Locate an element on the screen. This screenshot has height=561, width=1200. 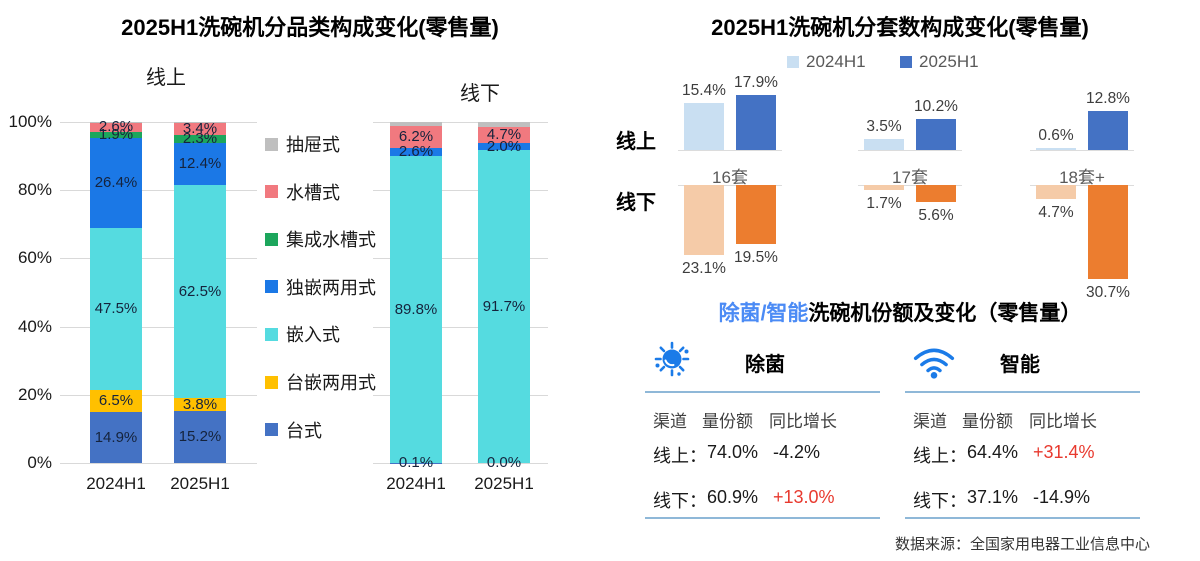
segment-label: 6.5% is located at coordinates (116, 401).